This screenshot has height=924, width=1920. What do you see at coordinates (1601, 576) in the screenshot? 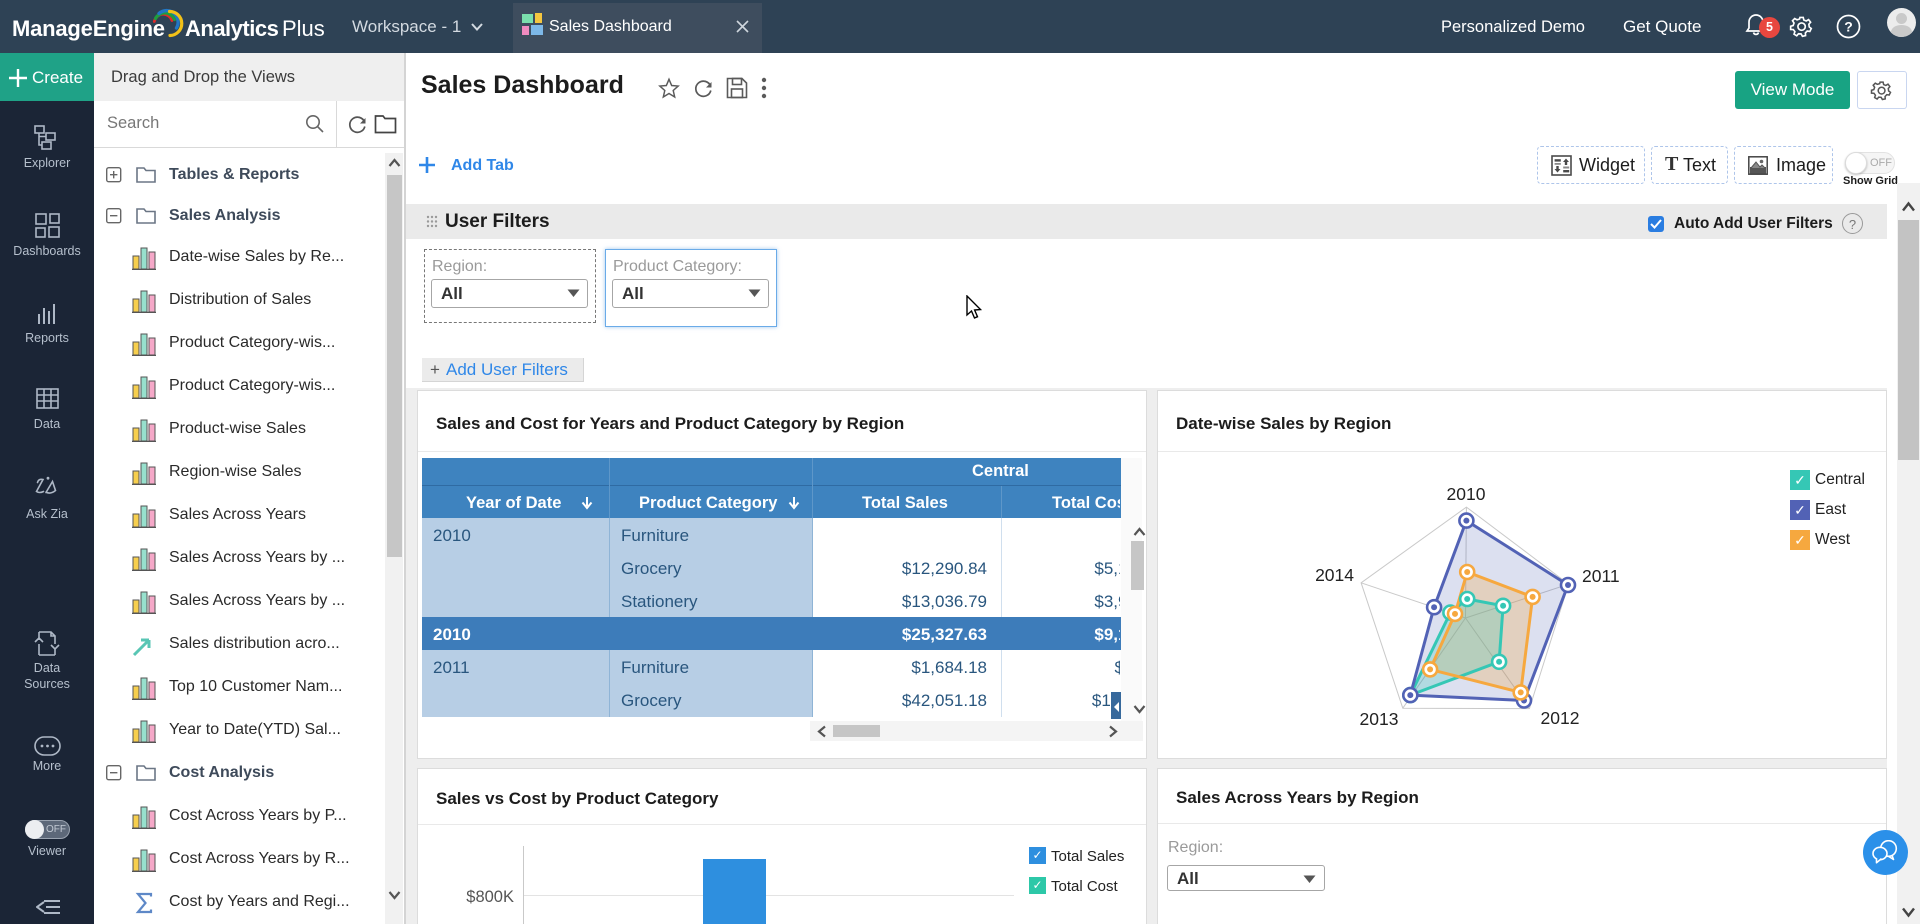
I see `svg-text: 2011` at bounding box center [1601, 576].